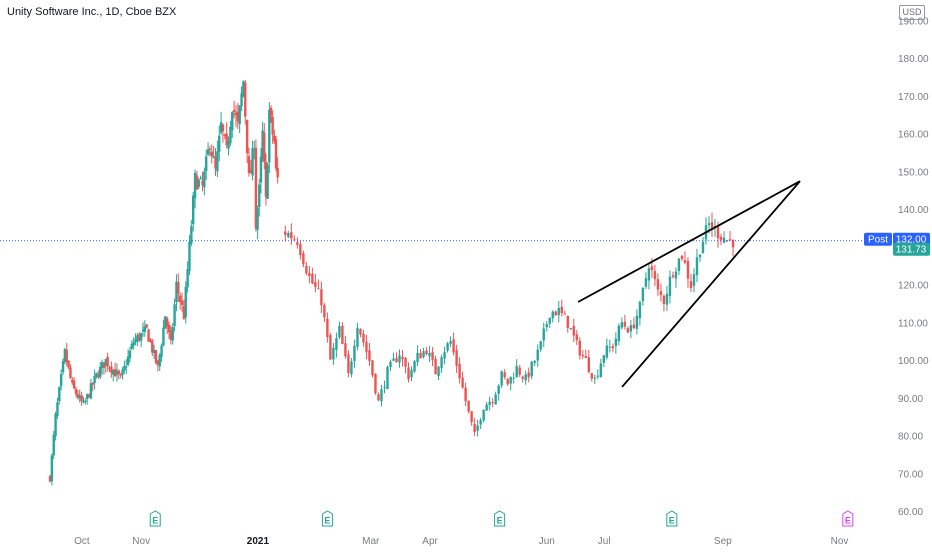 The height and width of the screenshot is (555, 932). I want to click on price-tick-label: 60.00, so click(910, 512).